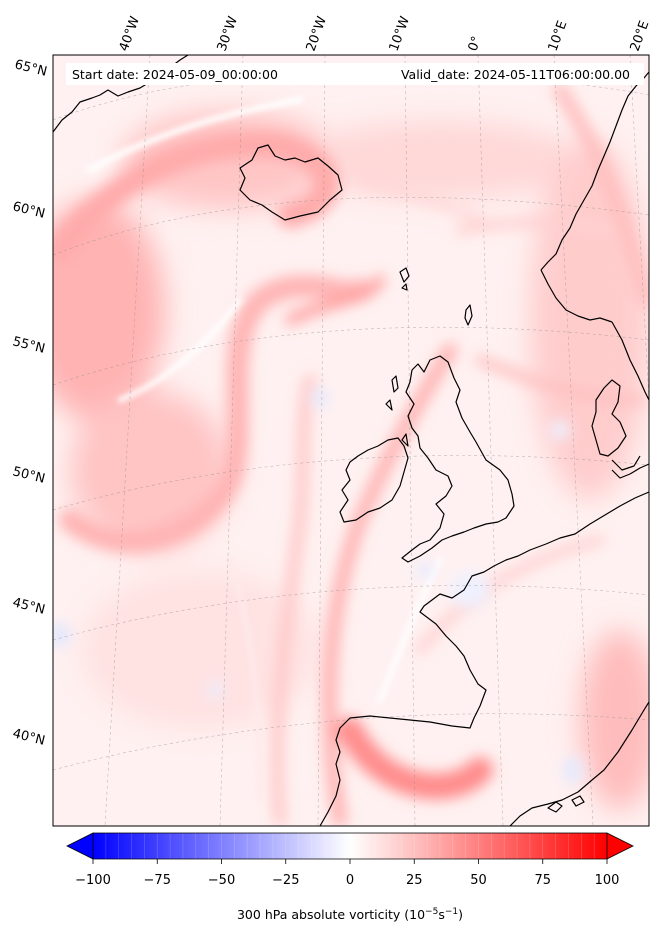  Describe the element at coordinates (28, 737) in the screenshot. I see `lat-label-40n: 40°N` at that location.